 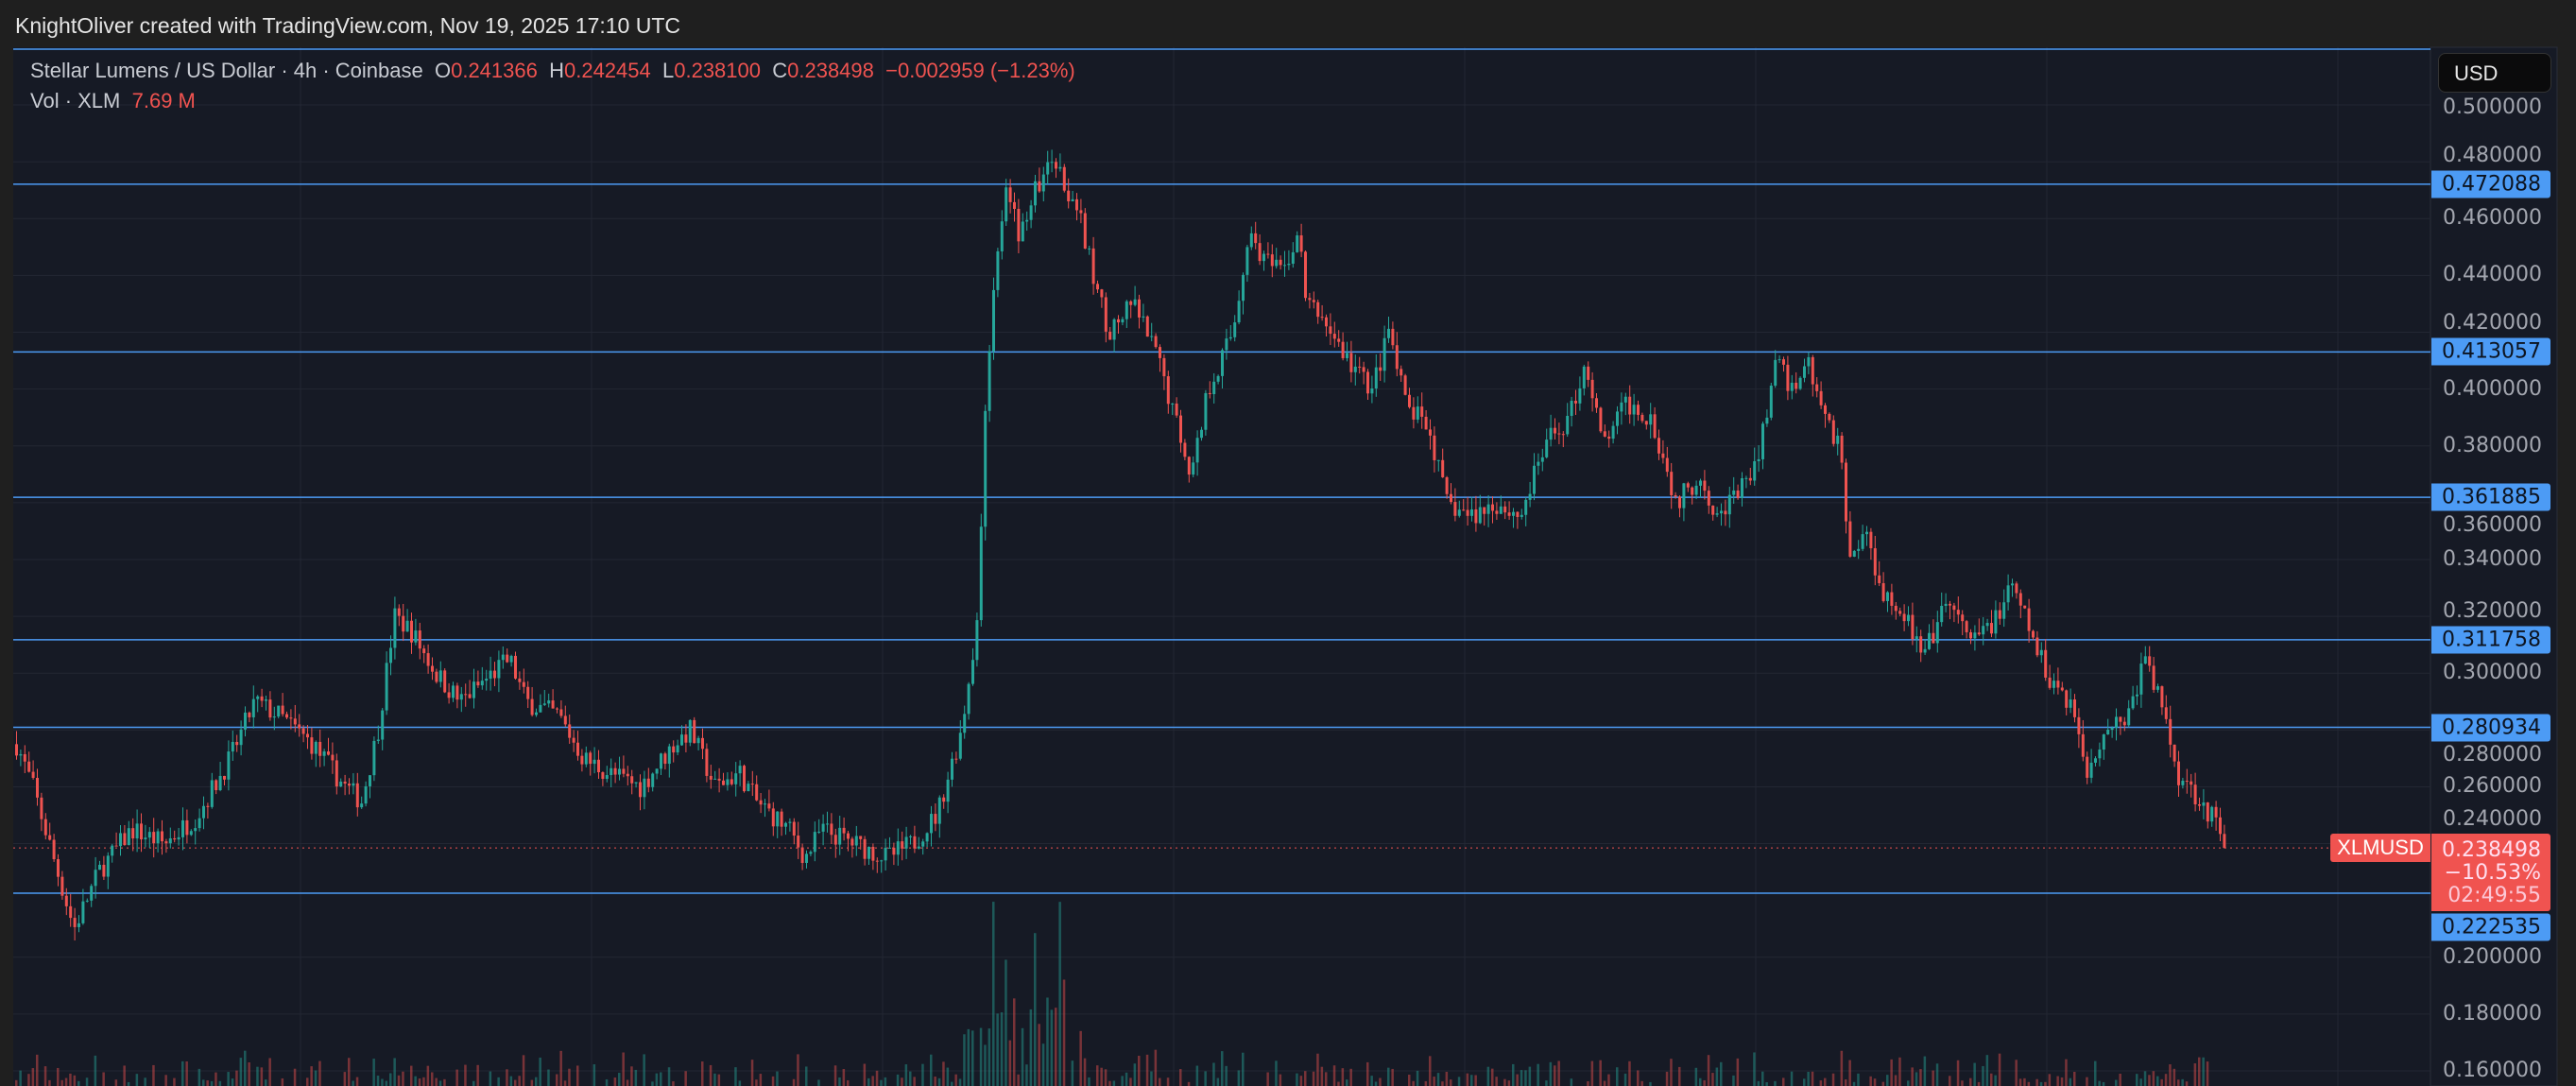 What do you see at coordinates (2492, 1013) in the screenshot?
I see `price-tick-label: 0.180000` at bounding box center [2492, 1013].